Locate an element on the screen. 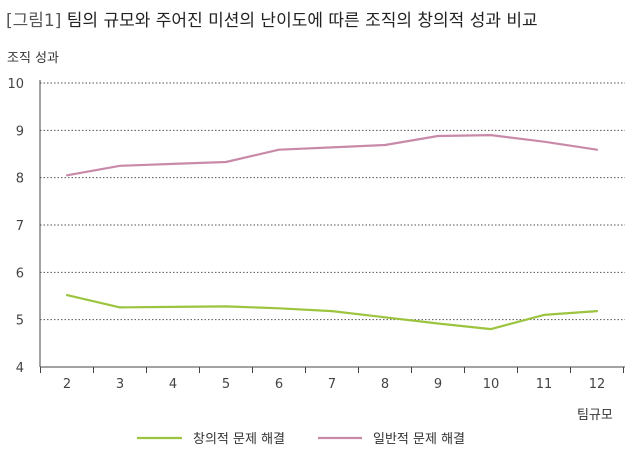  y-tick-label: 4 is located at coordinates (20, 368).